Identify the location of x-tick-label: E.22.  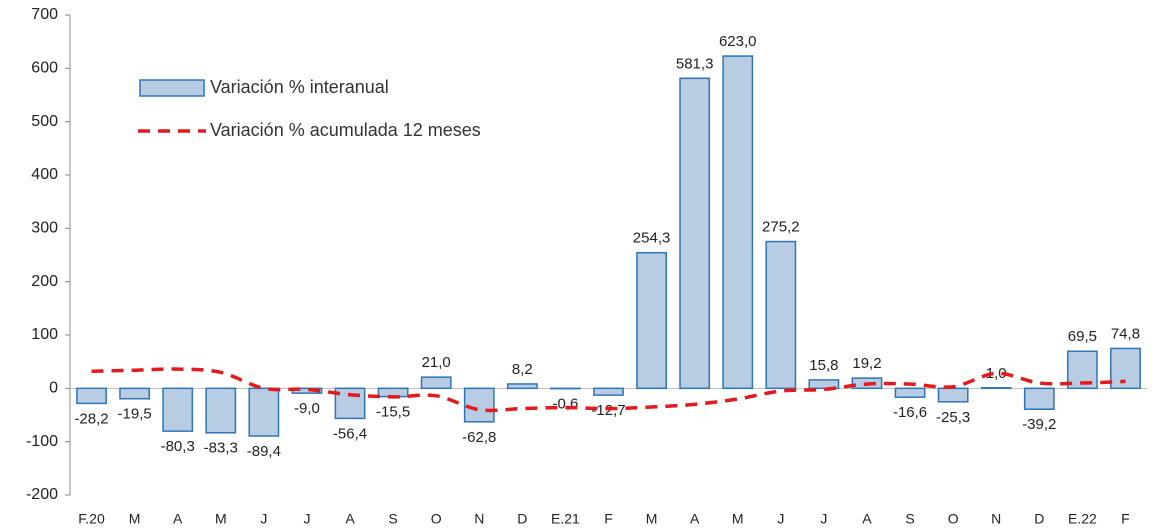
(1082, 519).